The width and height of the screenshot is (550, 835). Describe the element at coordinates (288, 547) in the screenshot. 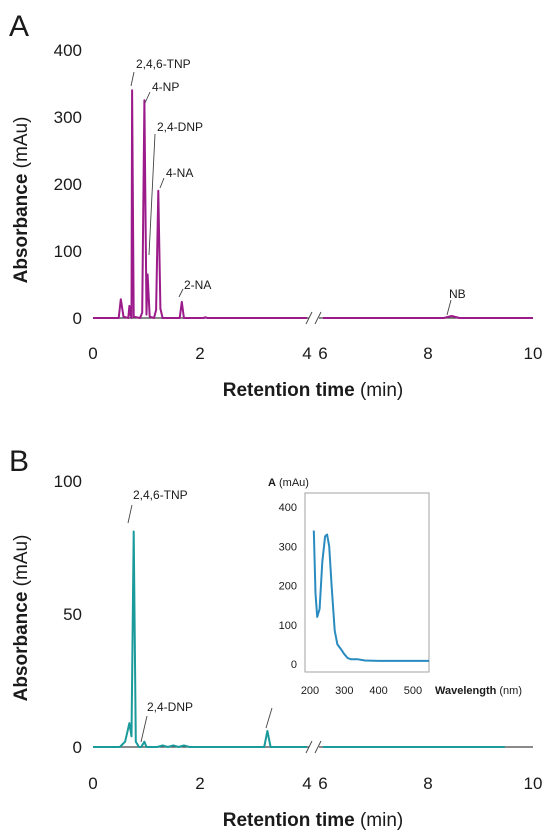

I see `inset-y-tick-label: 300` at that location.